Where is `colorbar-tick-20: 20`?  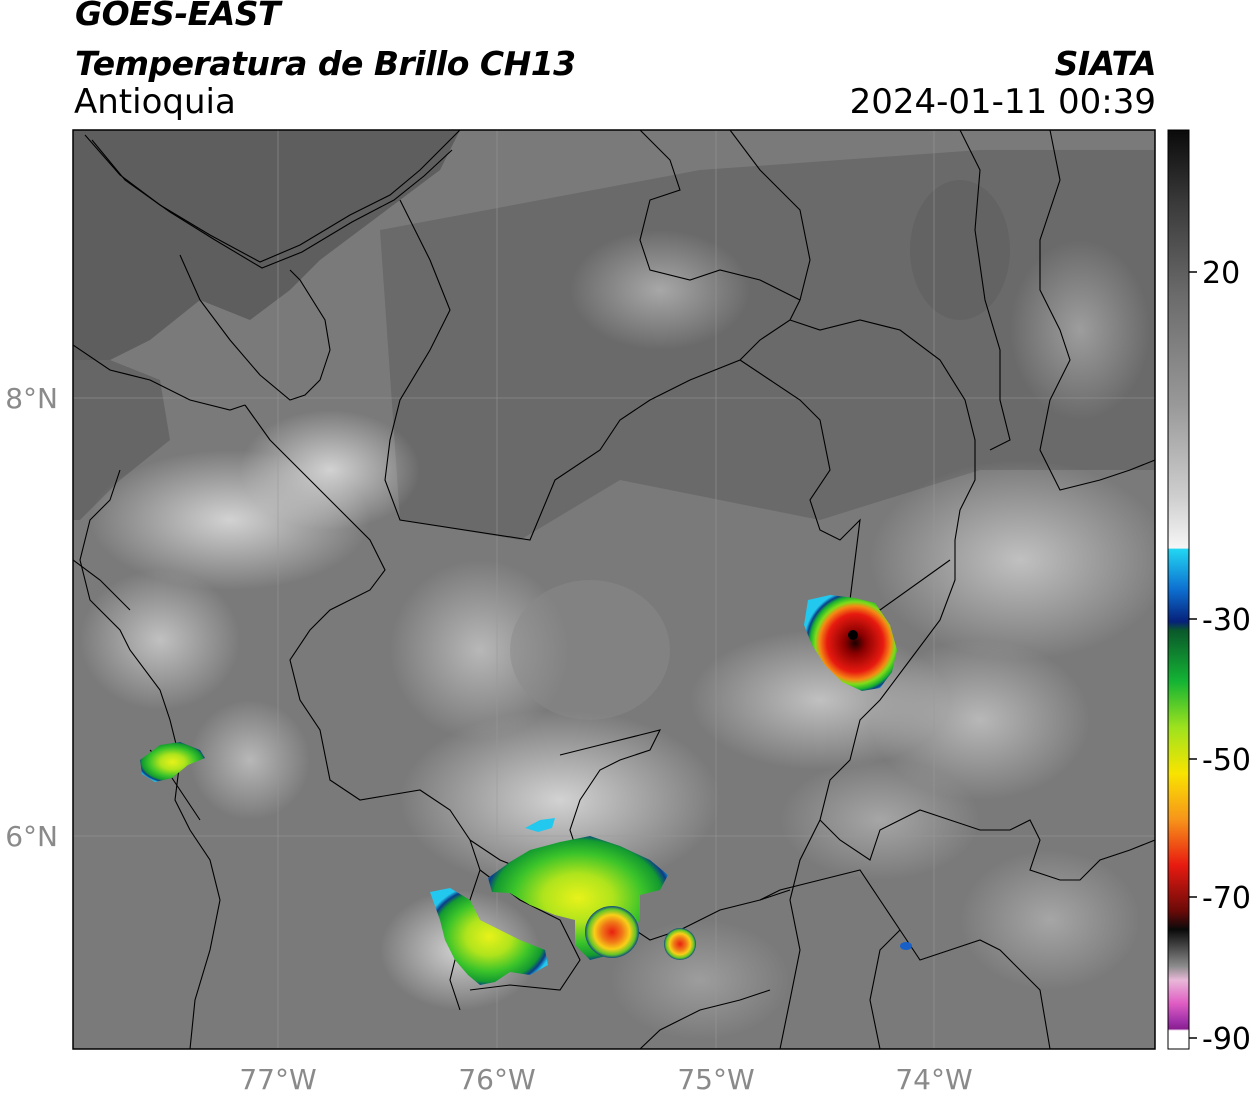
colorbar-tick-20: 20 is located at coordinates (1221, 273).